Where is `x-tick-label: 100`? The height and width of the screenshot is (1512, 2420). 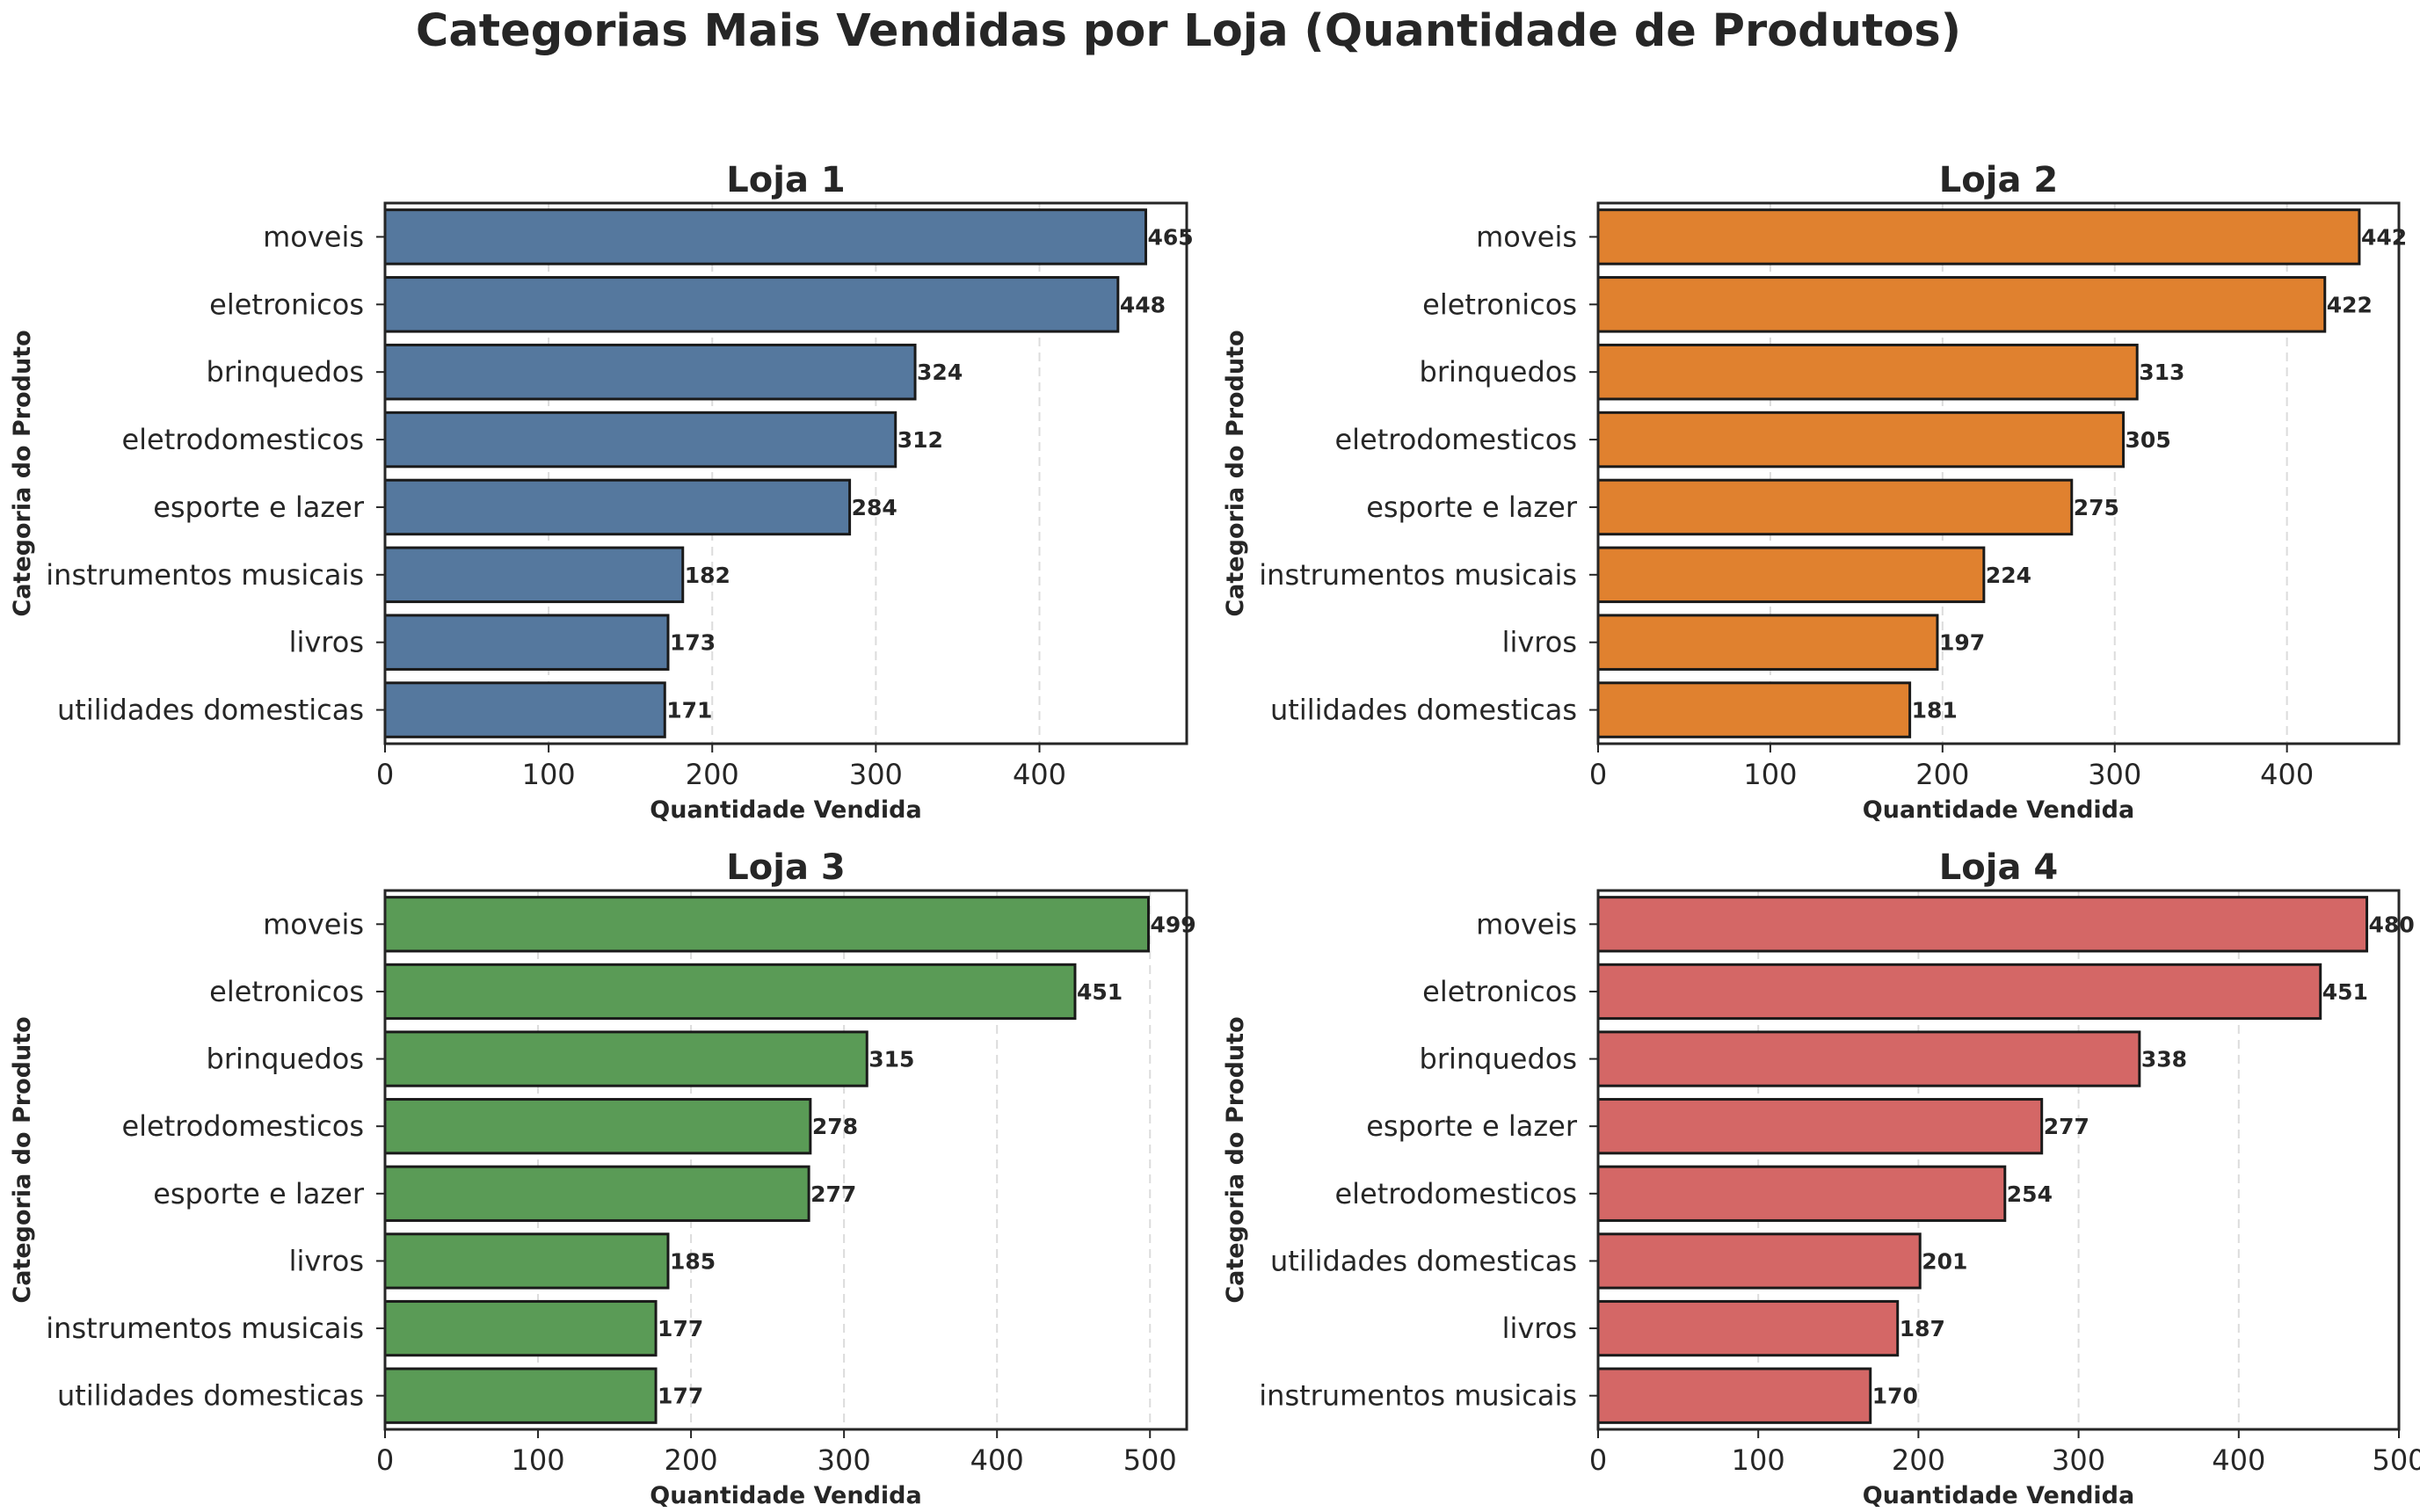 x-tick-label: 100 is located at coordinates (1758, 1460).